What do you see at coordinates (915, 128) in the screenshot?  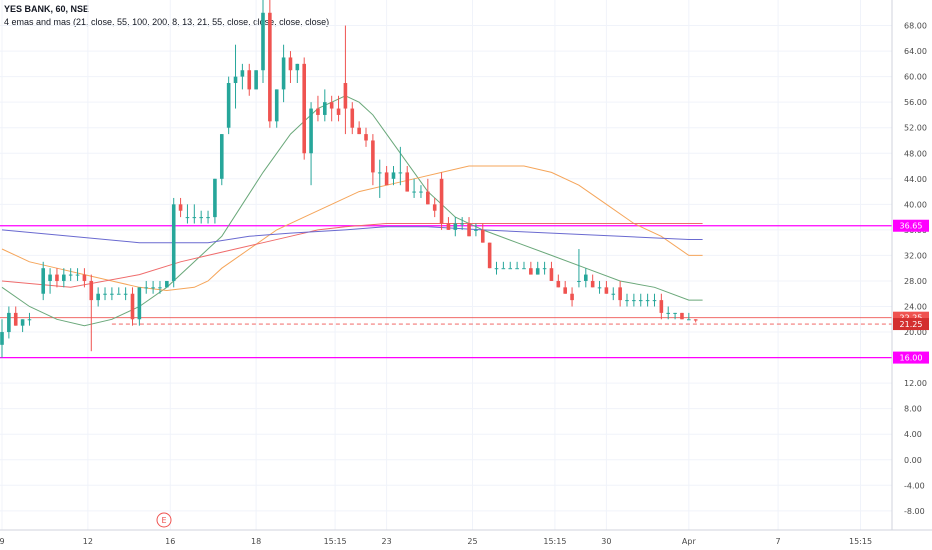 I see `y-tick-label: 52.00` at bounding box center [915, 128].